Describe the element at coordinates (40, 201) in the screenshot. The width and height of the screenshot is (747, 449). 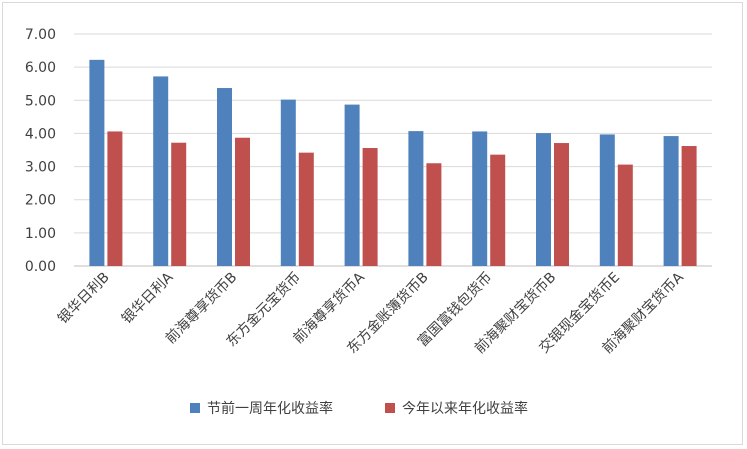
I see `y-tick-label: 2.00` at that location.